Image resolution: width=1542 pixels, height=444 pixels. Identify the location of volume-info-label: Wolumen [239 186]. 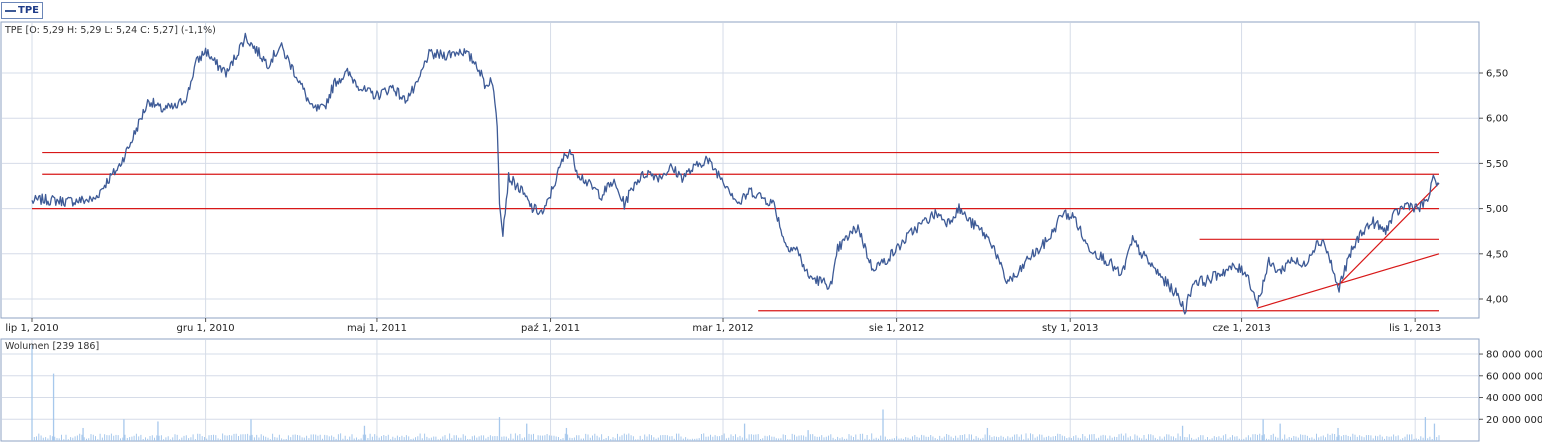
(52, 346).